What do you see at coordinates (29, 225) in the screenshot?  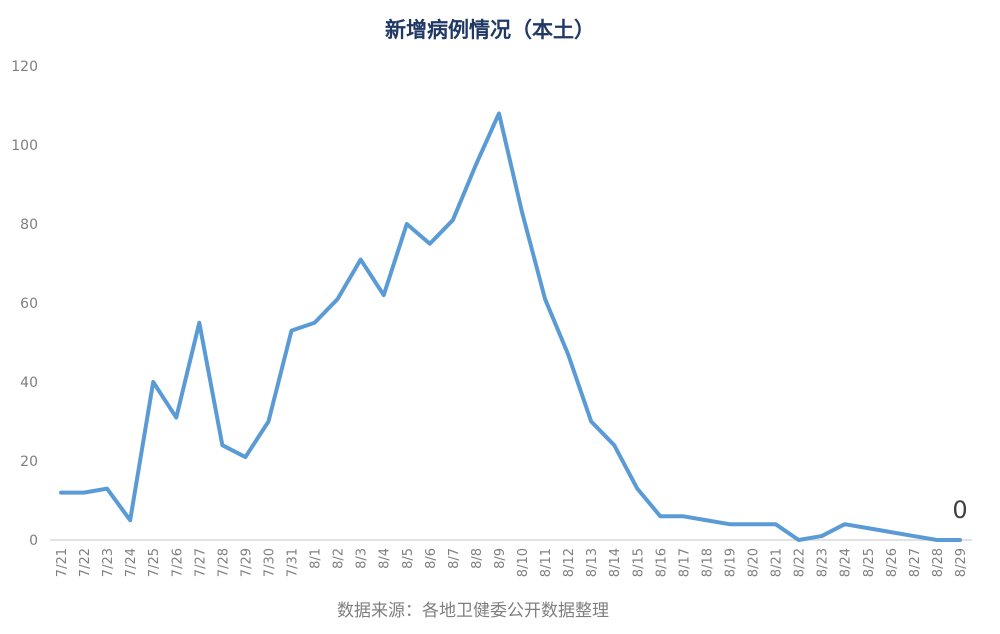 I see `y-tick-label: 80` at bounding box center [29, 225].